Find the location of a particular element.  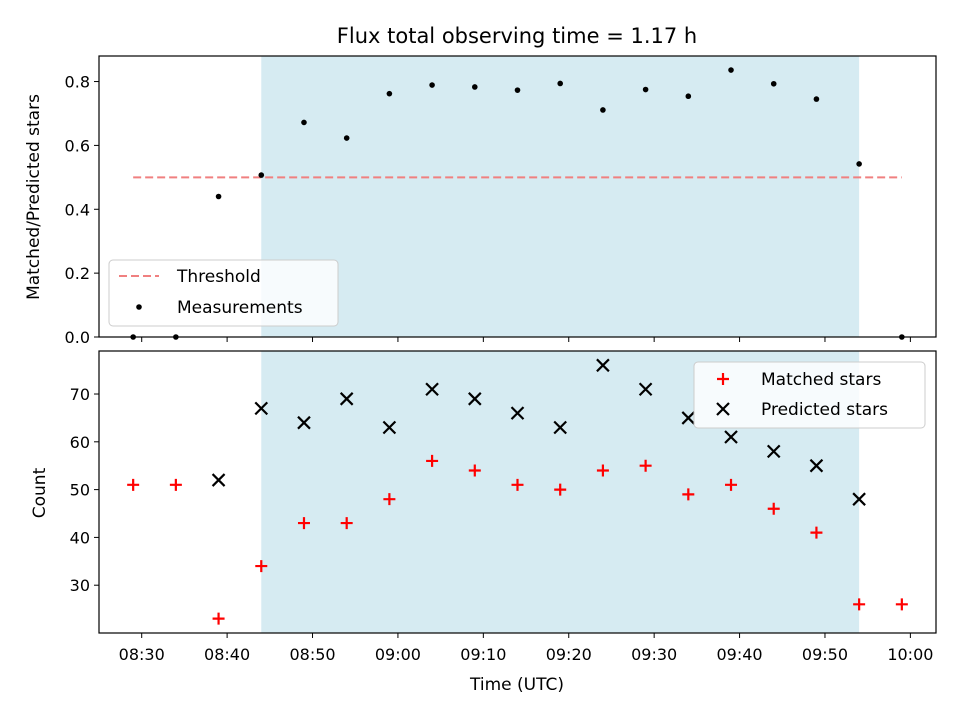

y-tick-label: 50 is located at coordinates (80, 490).